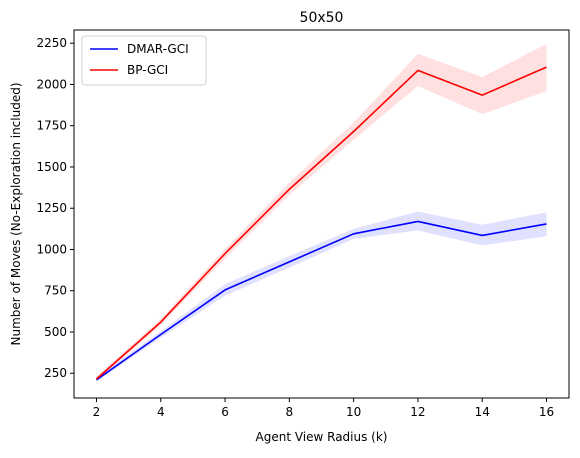 This screenshot has height=458, width=580. What do you see at coordinates (322, 437) in the screenshot?
I see `x-axis-label: Agent View Radius (k)` at bounding box center [322, 437].